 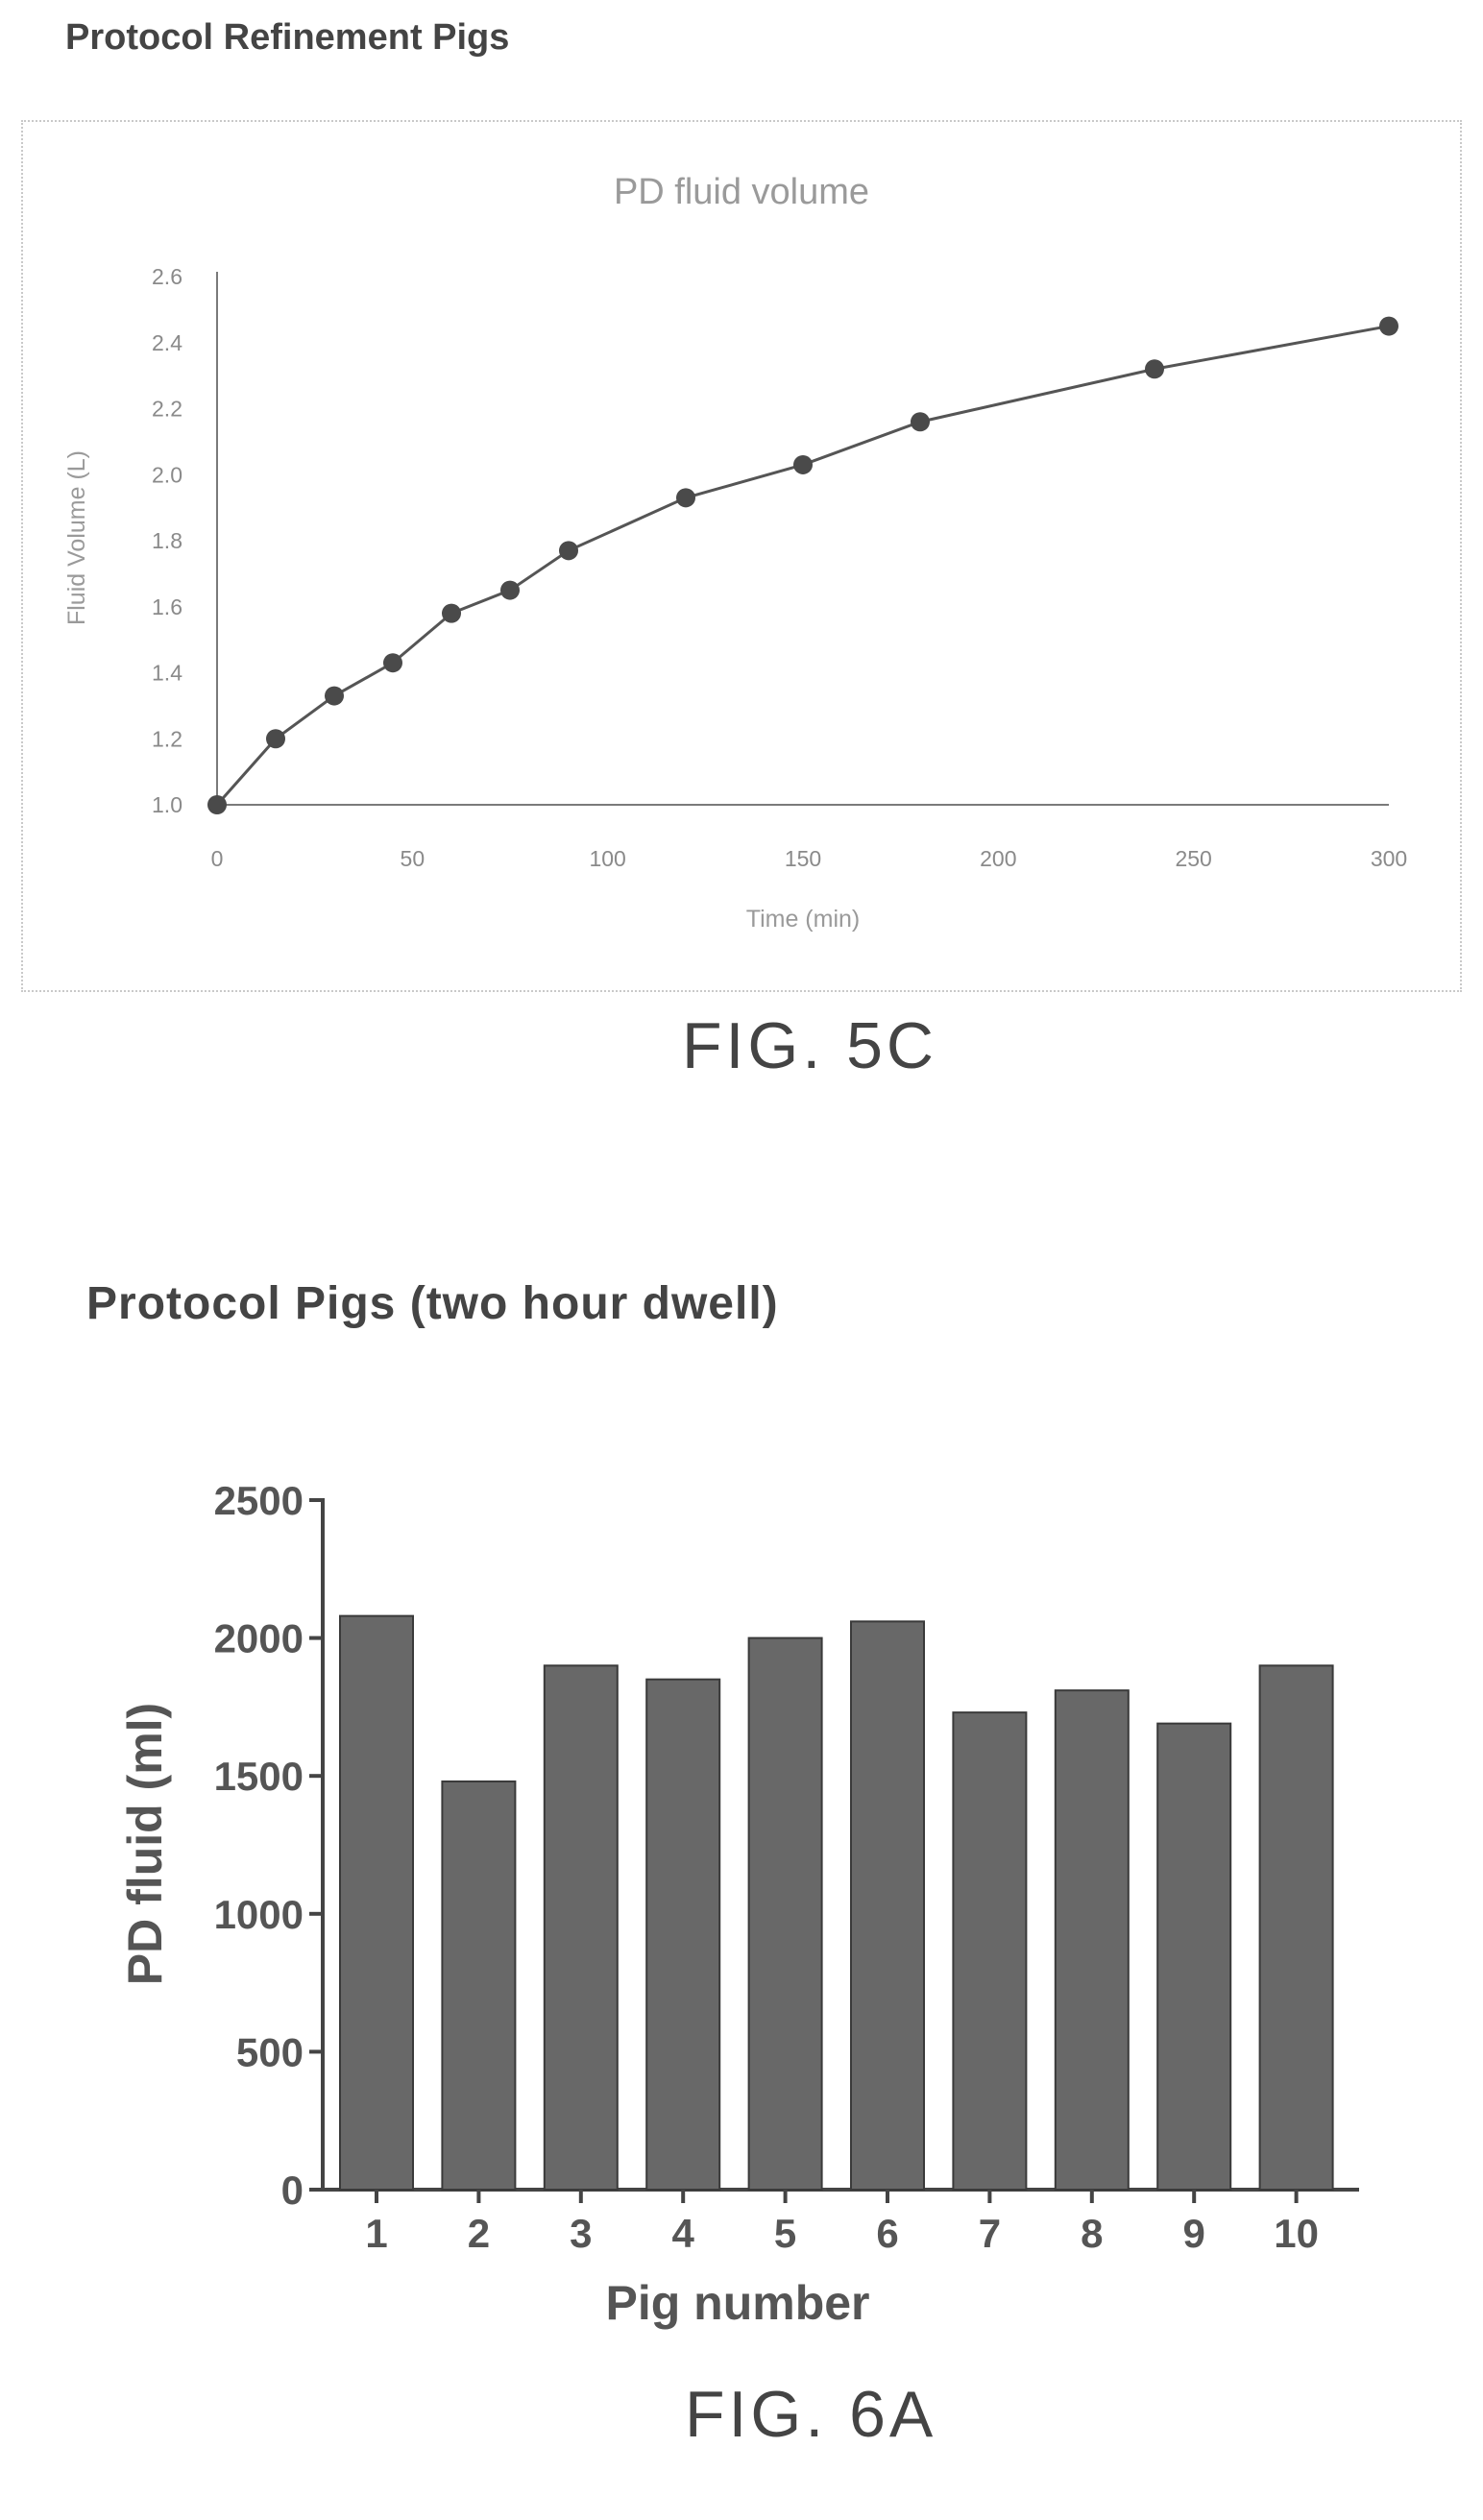 What do you see at coordinates (167, 804) in the screenshot?
I see `y-tick-label: 1.0` at bounding box center [167, 804].